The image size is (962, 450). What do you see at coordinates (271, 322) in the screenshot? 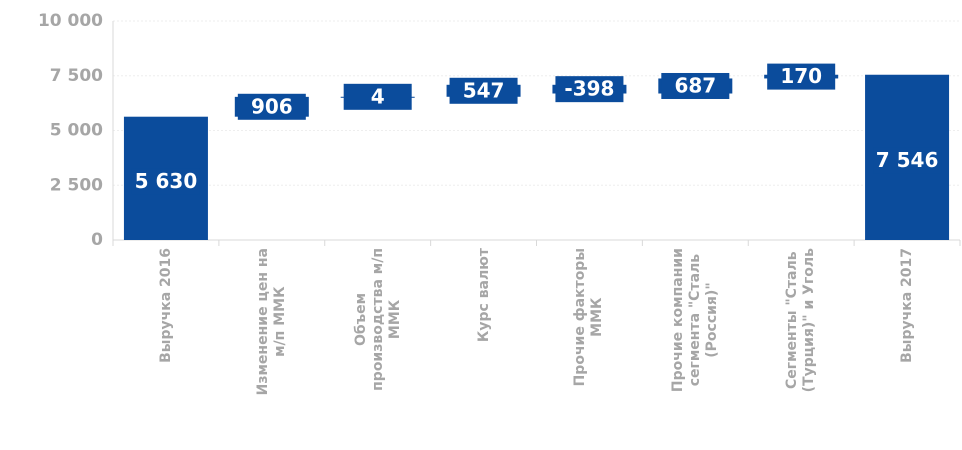
I see `x-tick-label: Изменение цен на м/п ММК` at bounding box center [271, 322].